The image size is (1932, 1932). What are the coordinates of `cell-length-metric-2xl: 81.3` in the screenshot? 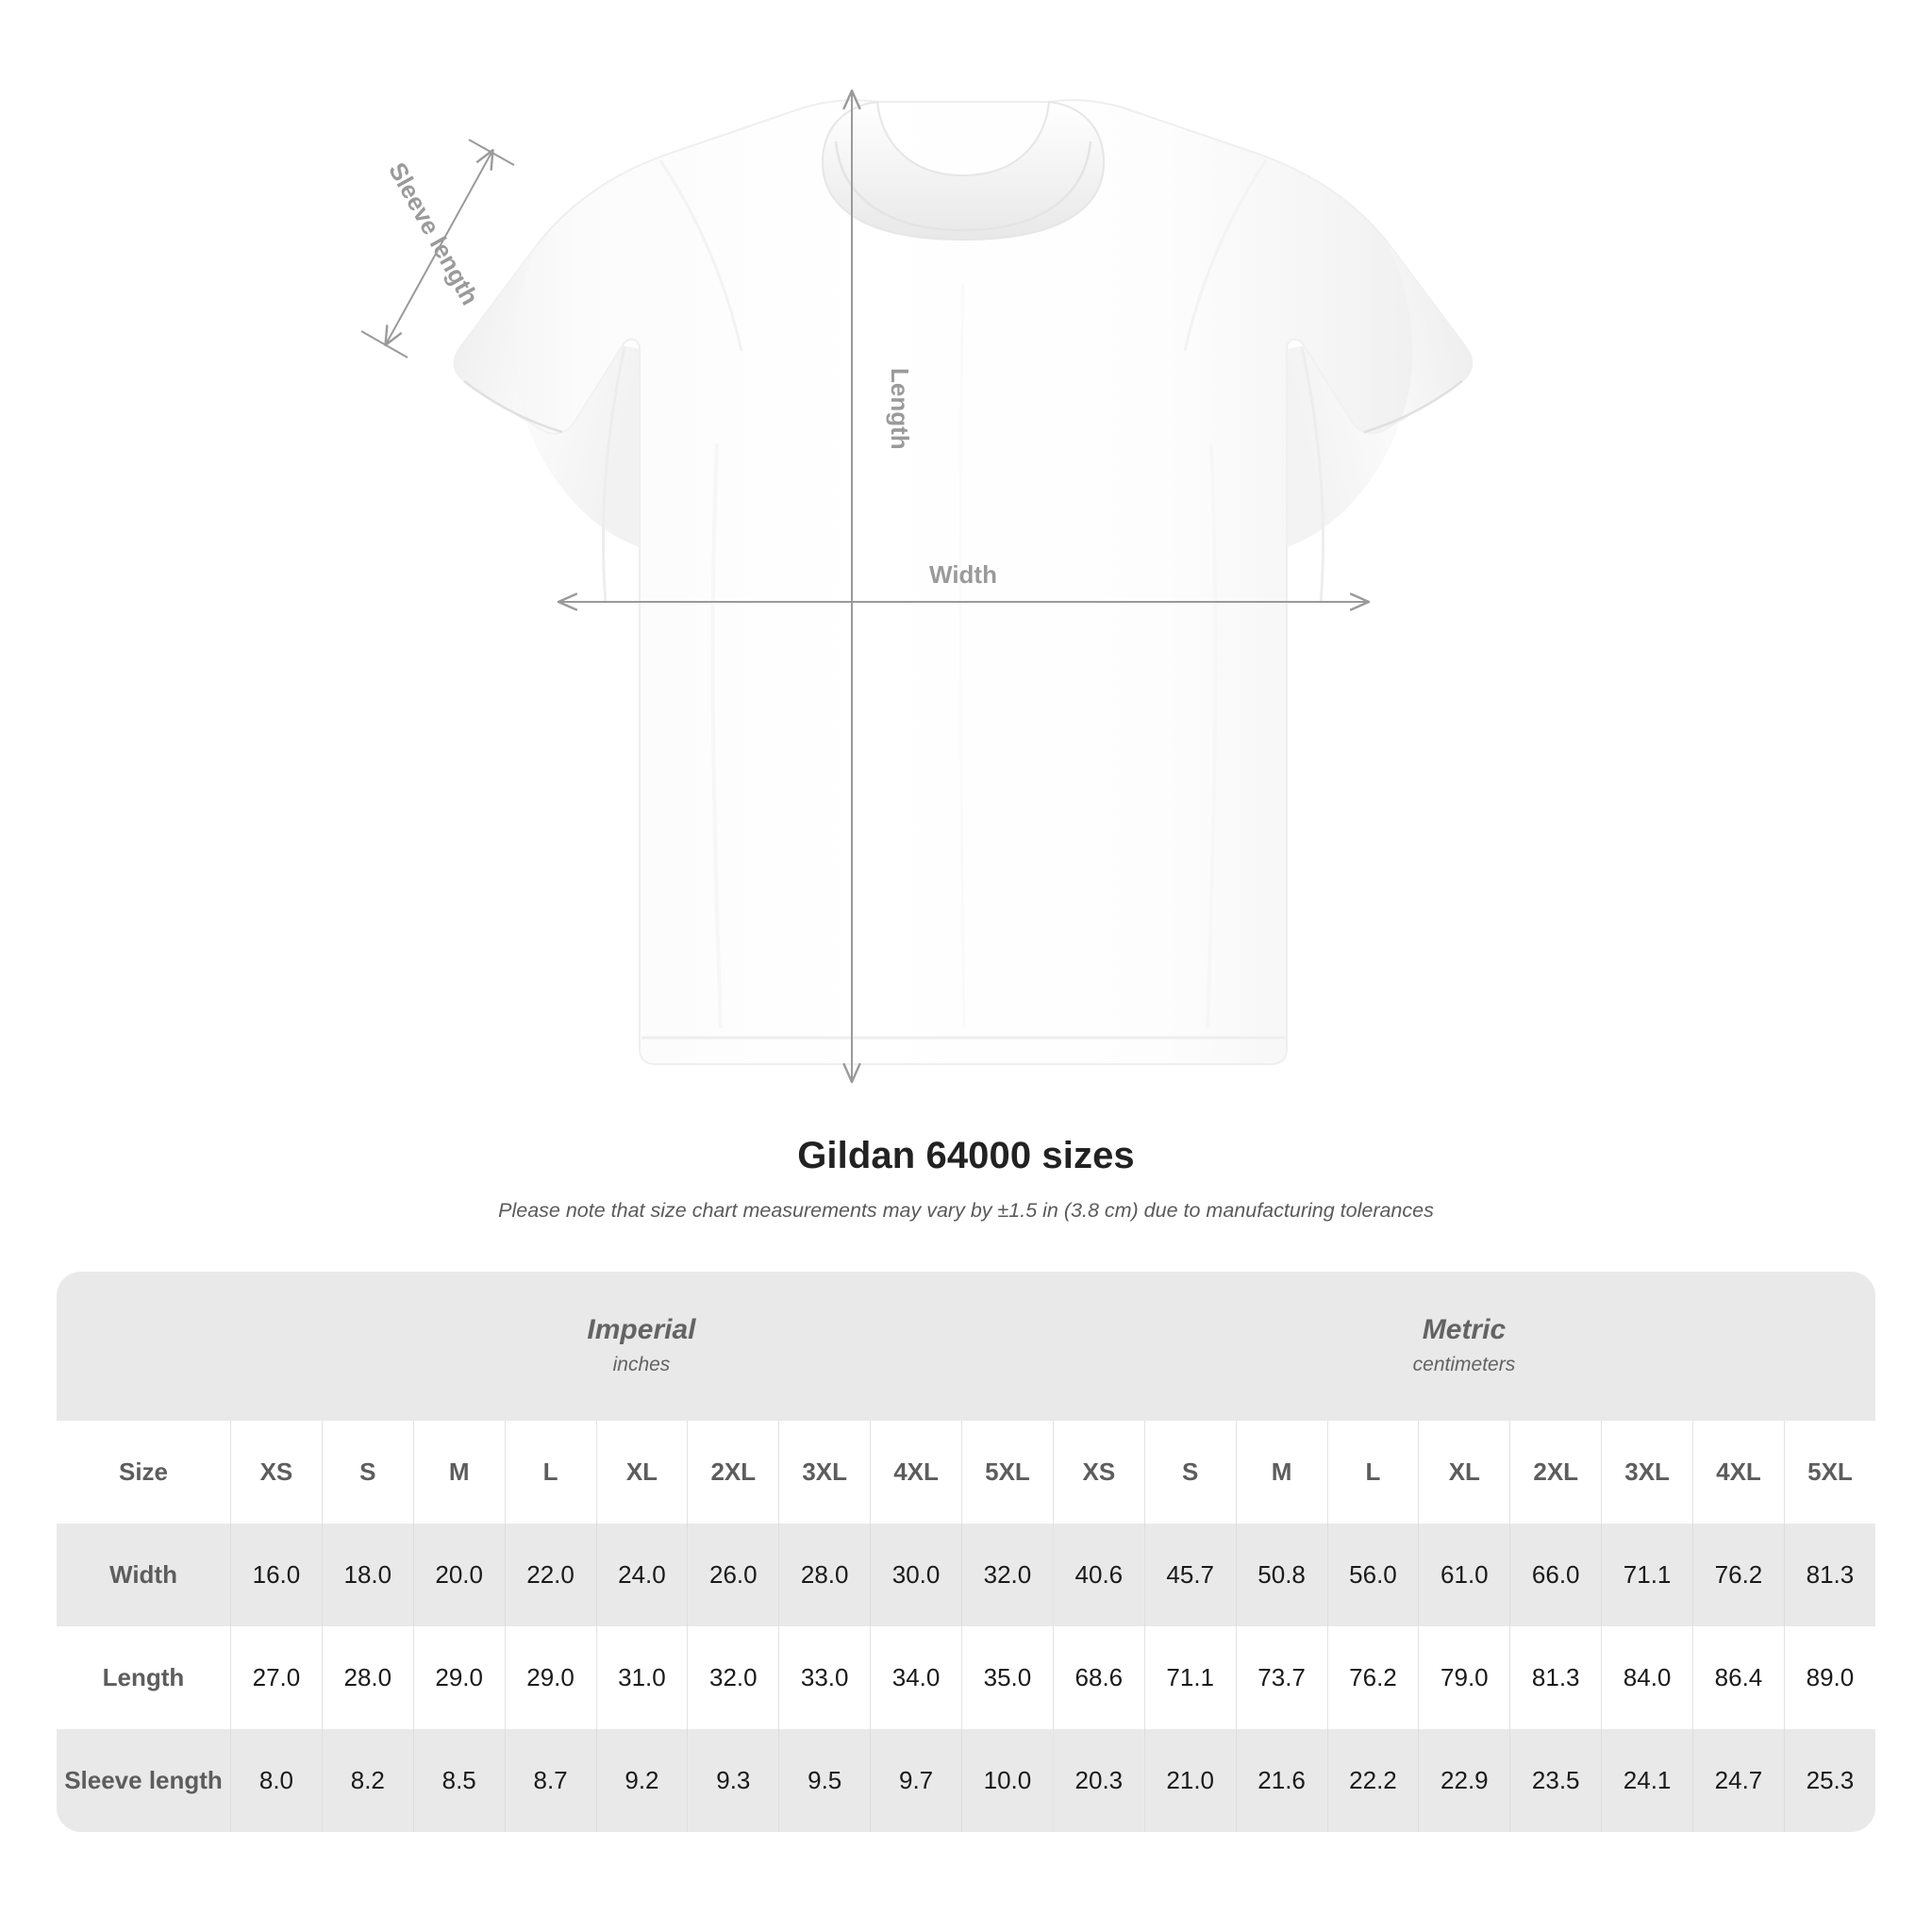 It's located at (1555, 1677).